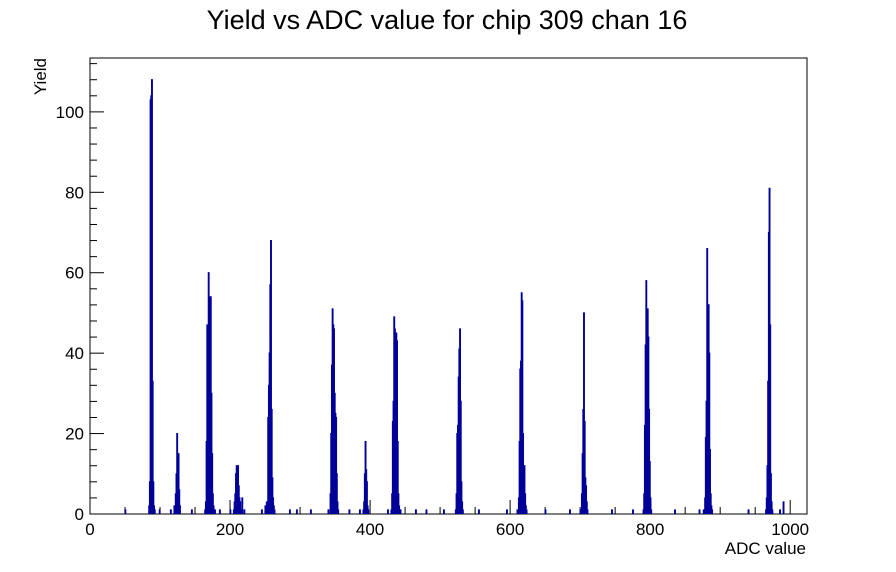  Describe the element at coordinates (79, 514) in the screenshot. I see `y-tick-label: 0` at that location.